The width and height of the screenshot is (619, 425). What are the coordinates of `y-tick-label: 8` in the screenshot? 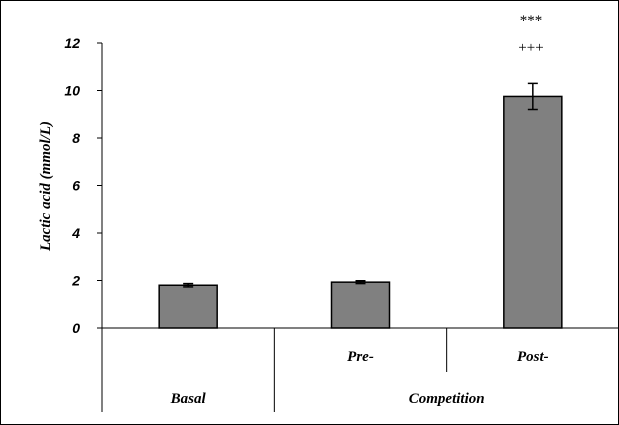 It's located at (76, 138).